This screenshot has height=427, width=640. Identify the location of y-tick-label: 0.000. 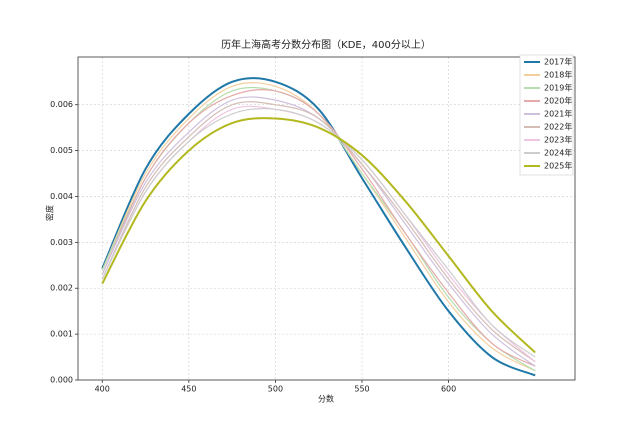
(61, 380).